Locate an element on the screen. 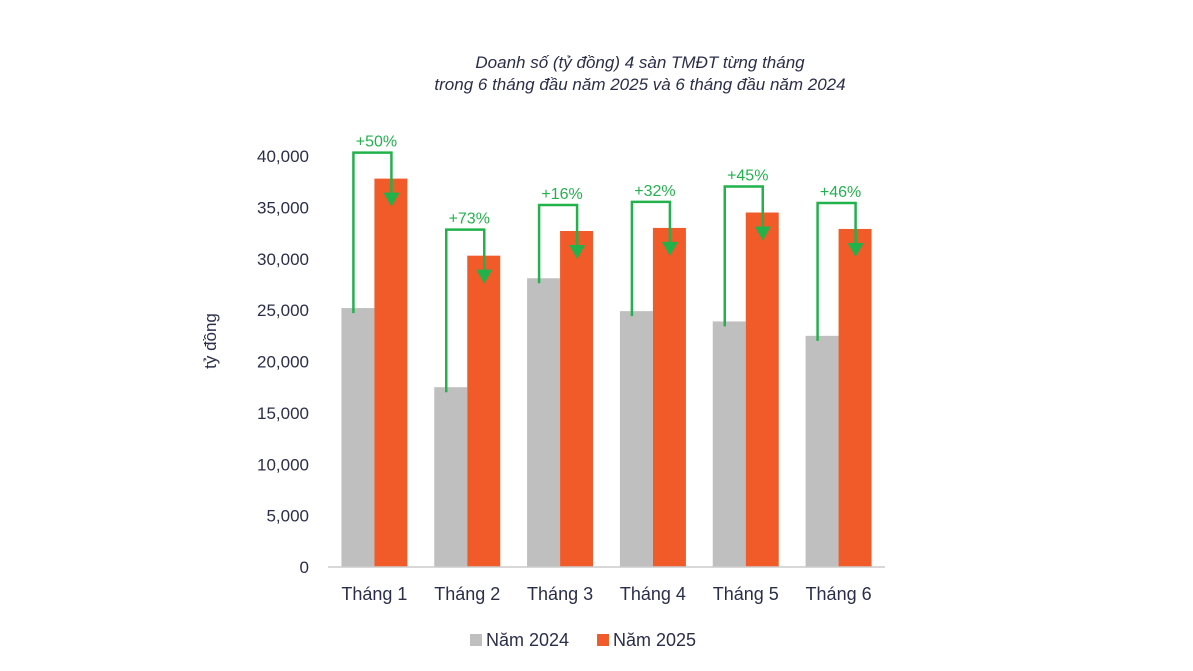 The image size is (1193, 671). legend-label: Năm 2025 is located at coordinates (654, 640).